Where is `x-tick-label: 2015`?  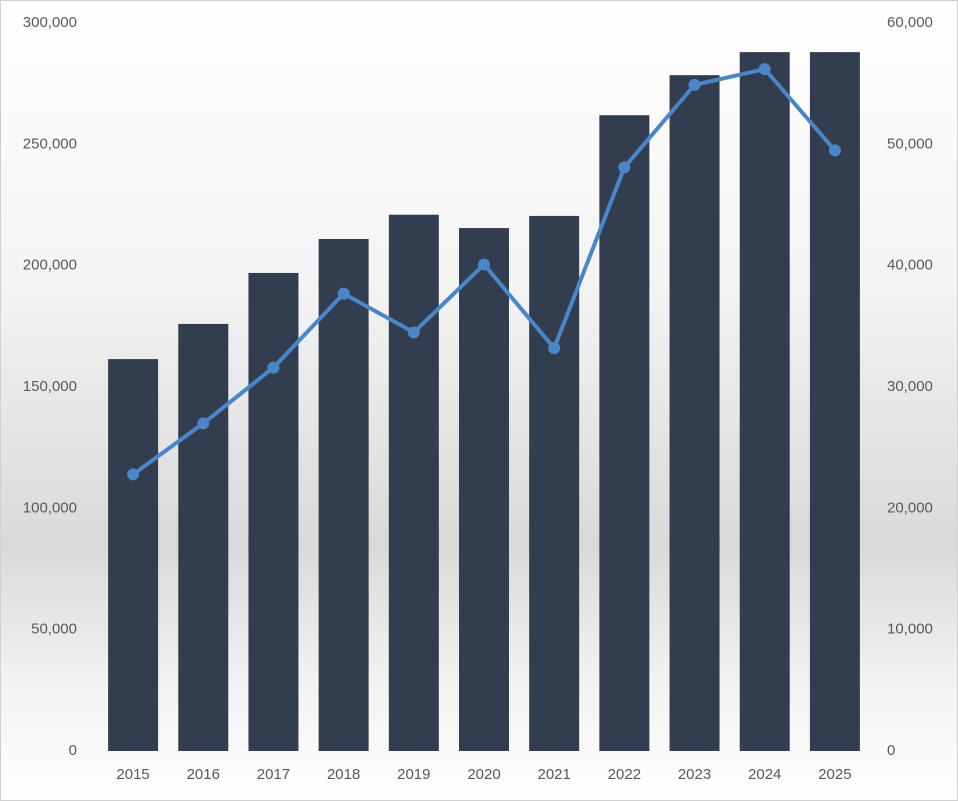 x-tick-label: 2015 is located at coordinates (132, 774).